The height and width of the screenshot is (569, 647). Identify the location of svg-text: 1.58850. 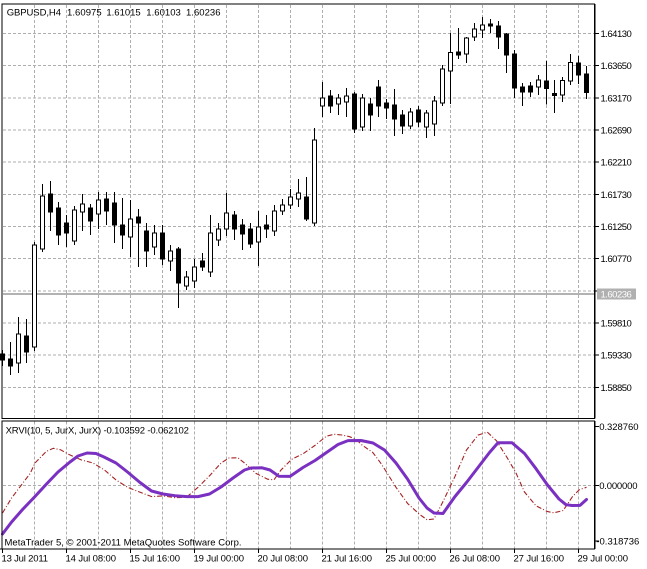
(616, 388).